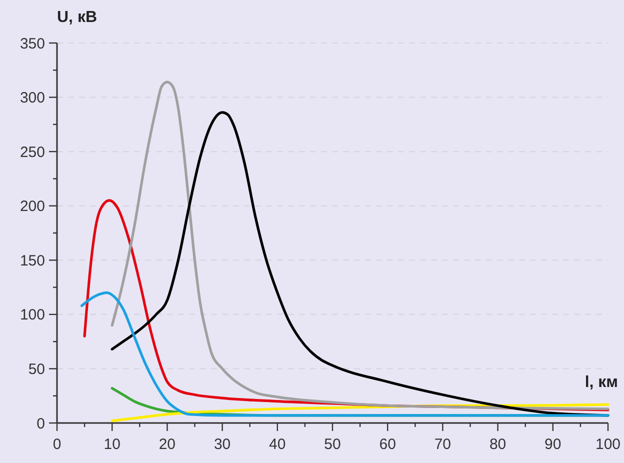 This screenshot has width=624, height=463. I want to click on y-tick-label: 350, so click(32, 43).